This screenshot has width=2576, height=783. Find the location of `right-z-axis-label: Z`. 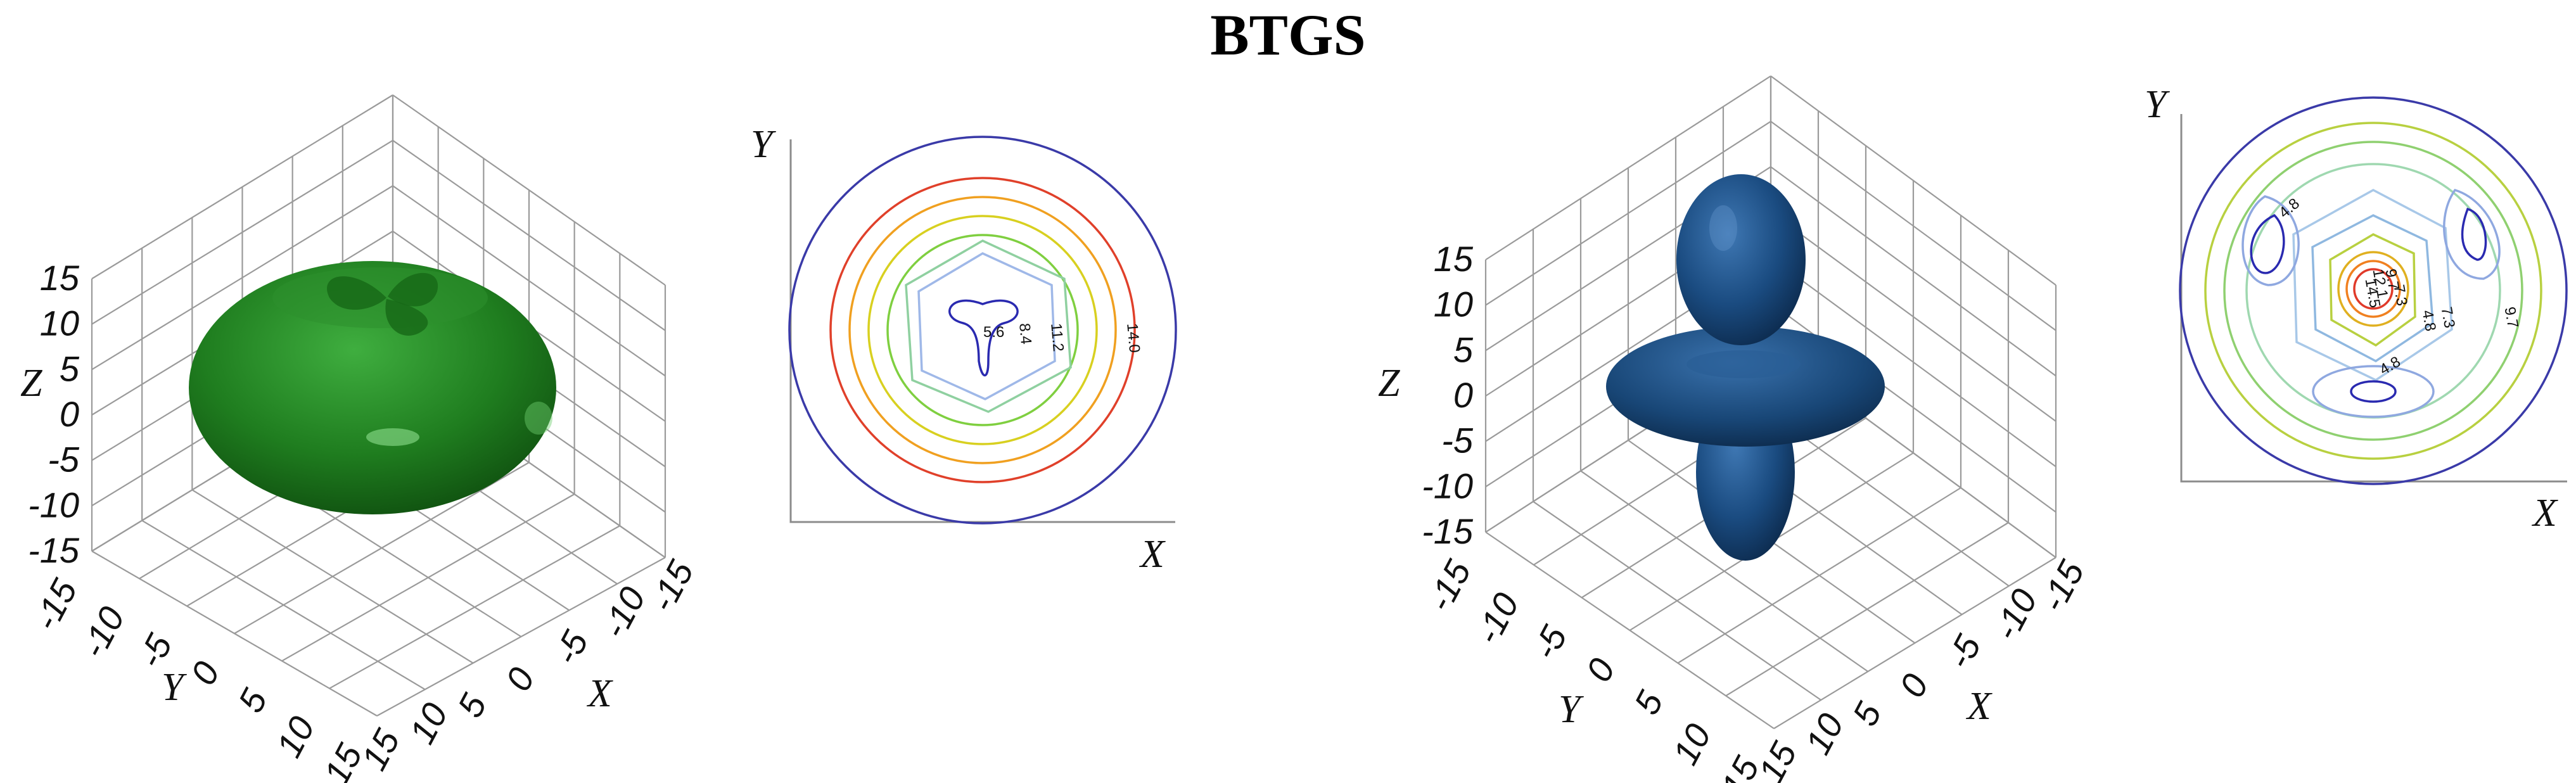

right-z-axis-label: Z is located at coordinates (1389, 384).